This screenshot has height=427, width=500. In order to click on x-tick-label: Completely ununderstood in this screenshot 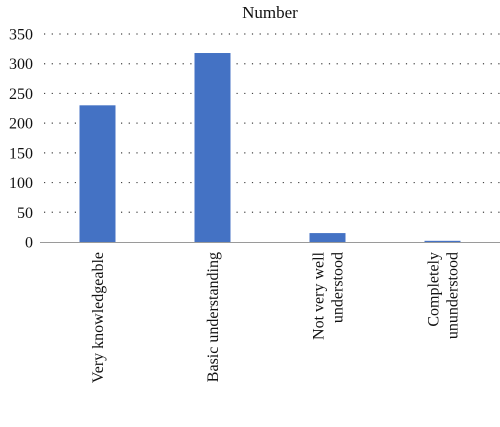, I will do `click(444, 295)`.